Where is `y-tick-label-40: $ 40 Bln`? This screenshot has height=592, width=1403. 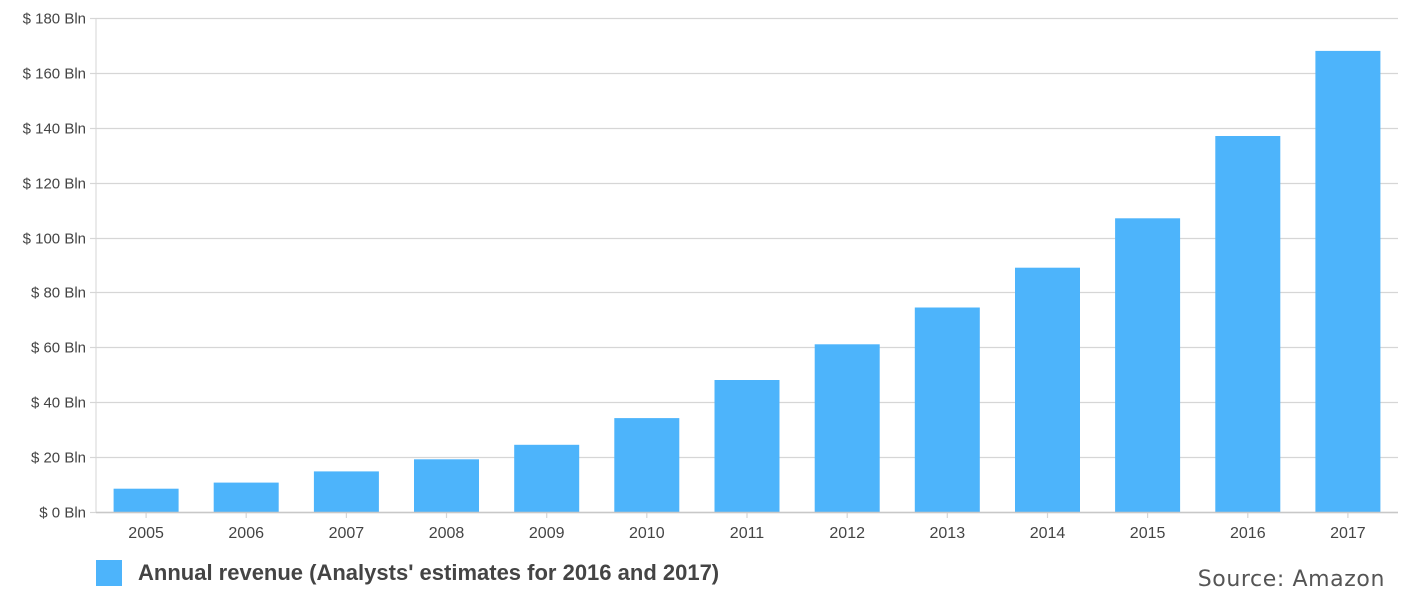 y-tick-label-40: $ 40 Bln is located at coordinates (58, 403).